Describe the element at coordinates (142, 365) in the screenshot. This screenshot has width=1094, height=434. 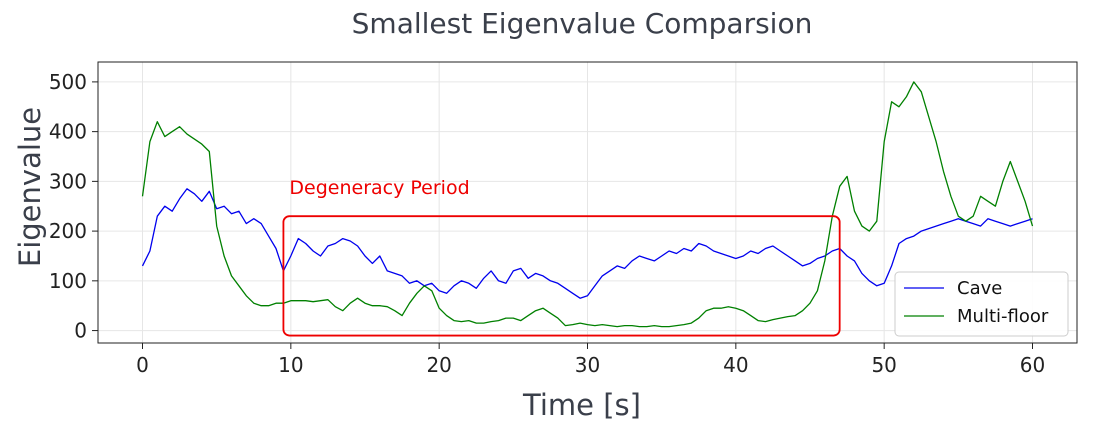
I see `x-tick-label: 0` at that location.